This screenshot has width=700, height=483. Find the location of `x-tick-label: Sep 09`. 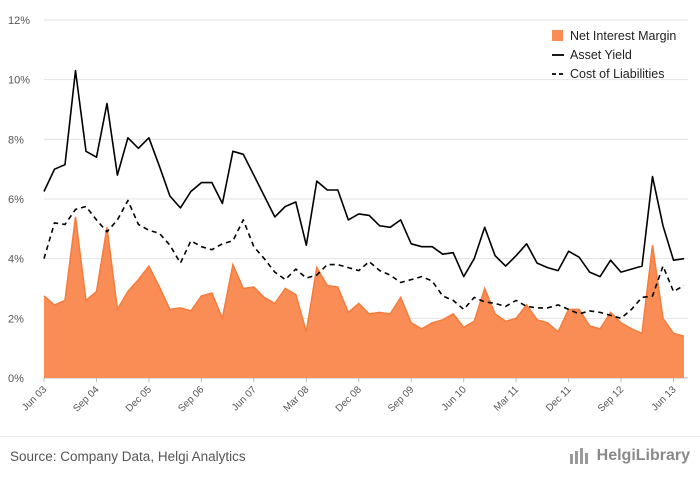

x-tick-label: Sep 09 is located at coordinates (401, 399).